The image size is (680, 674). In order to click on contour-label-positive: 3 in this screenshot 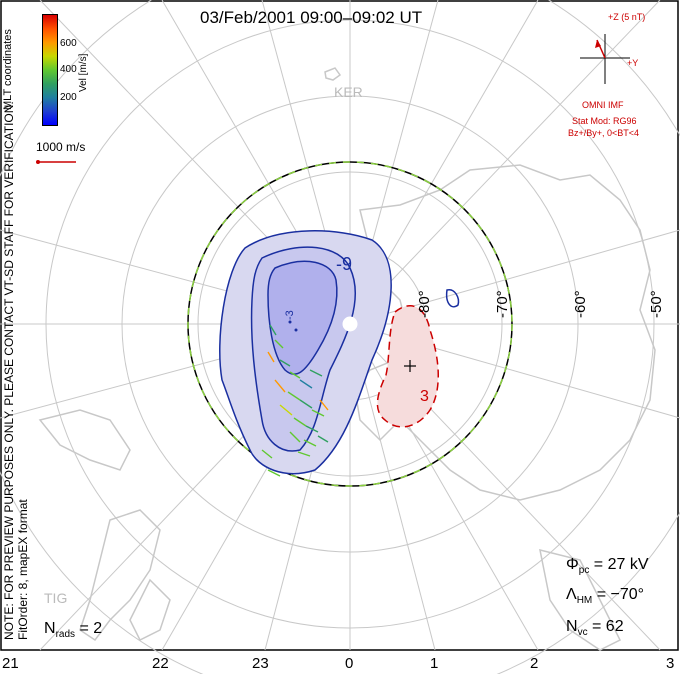, I will do `click(424, 396)`.